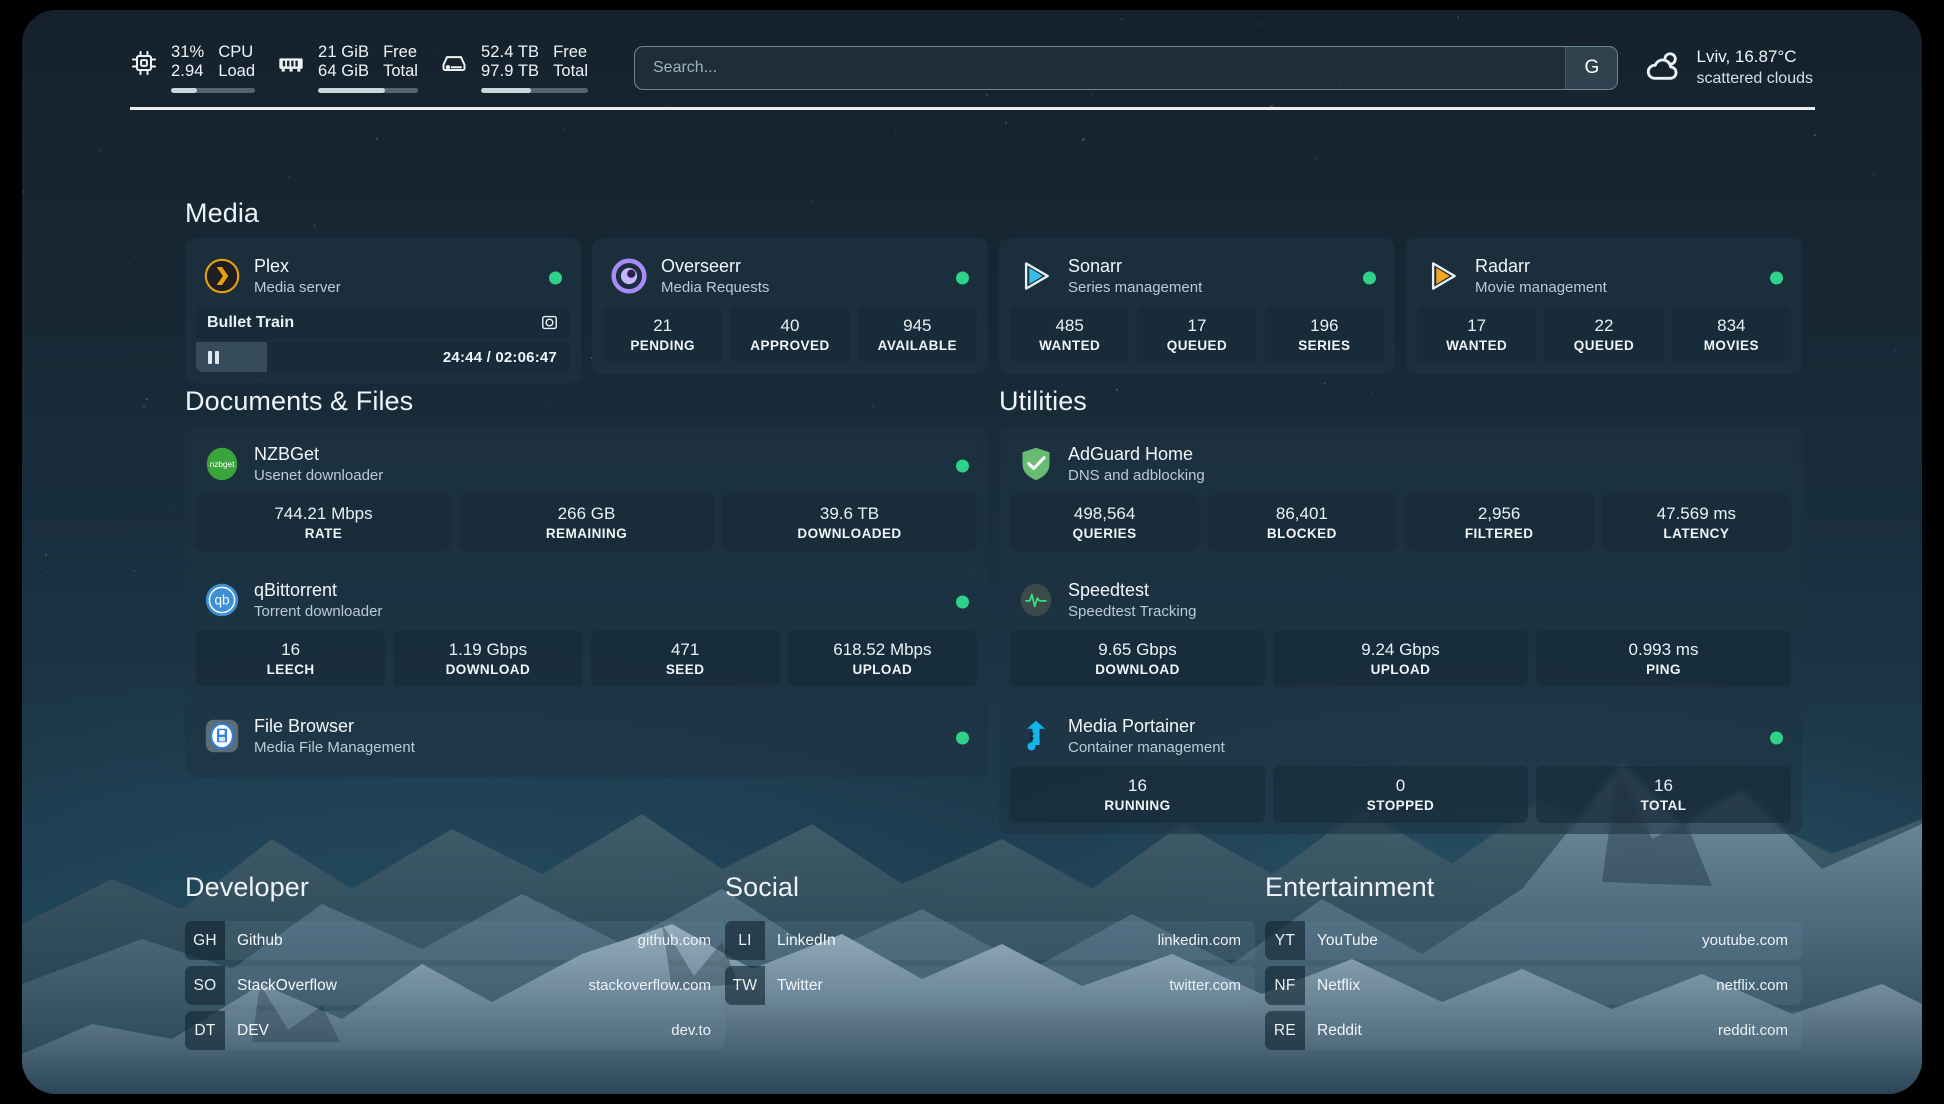 This screenshot has width=1944, height=1104. What do you see at coordinates (1696, 513) in the screenshot?
I see `stat-value: 47.569 ms` at bounding box center [1696, 513].